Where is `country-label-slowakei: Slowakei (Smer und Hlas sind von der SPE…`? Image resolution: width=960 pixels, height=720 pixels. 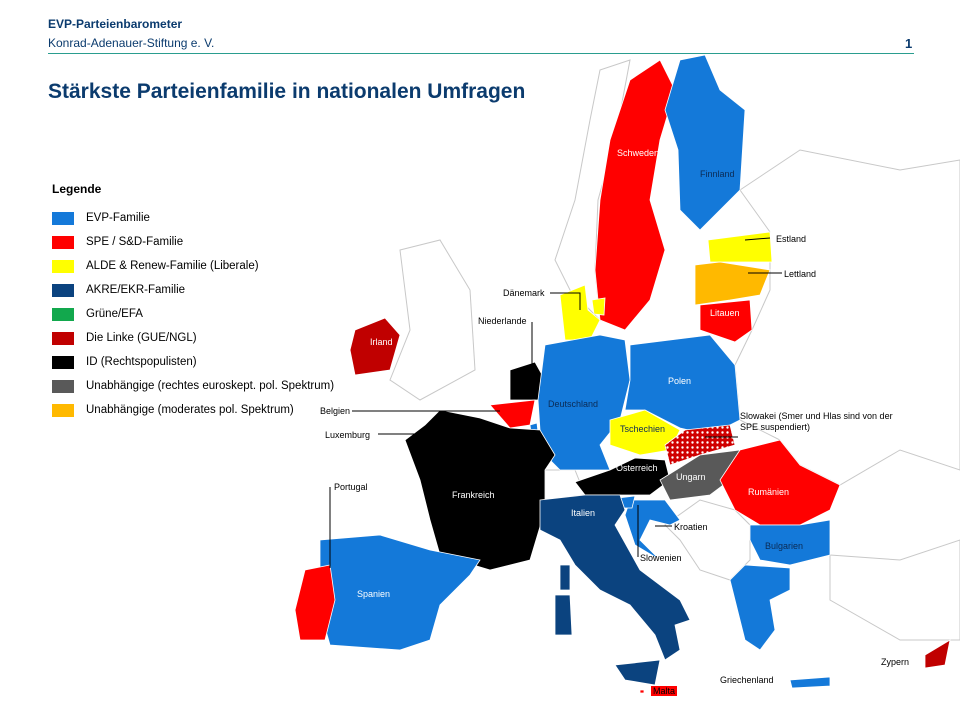 country-label-slowakei: Slowakei (Smer und Hlas sind von der SPE… is located at coordinates (816, 421).